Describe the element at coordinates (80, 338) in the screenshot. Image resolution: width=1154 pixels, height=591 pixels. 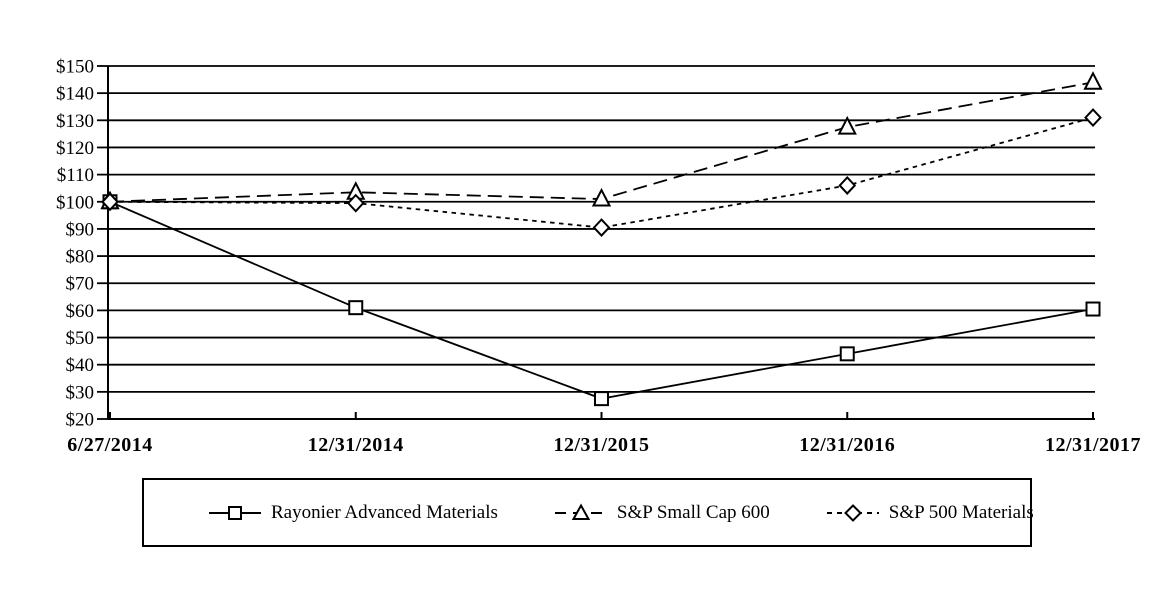
I see `y-axis-label: $50` at that location.